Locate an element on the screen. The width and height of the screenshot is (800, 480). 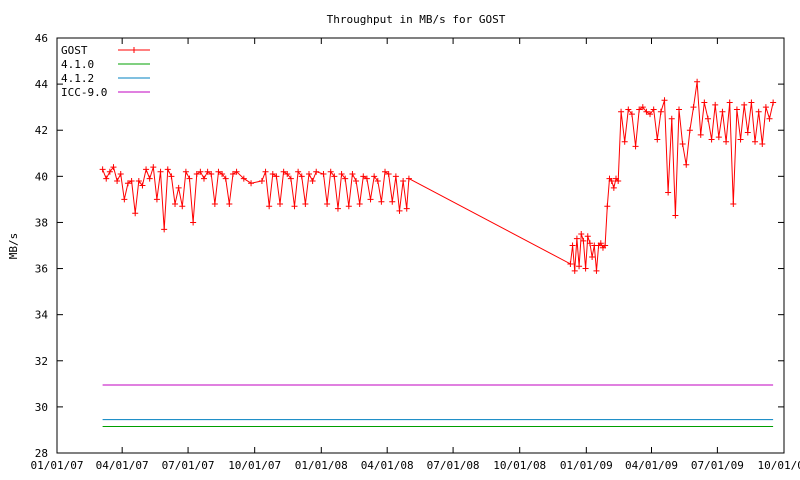
x-tick-label: 07/01/08 is located at coordinates (453, 465).